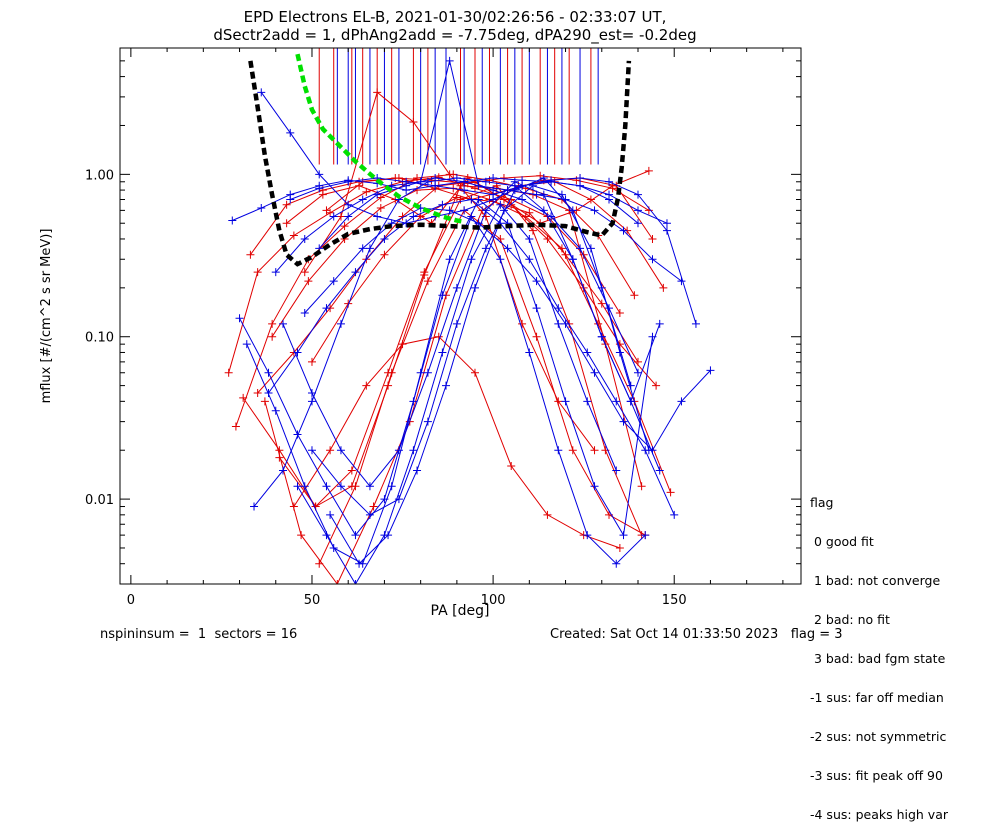  What do you see at coordinates (99, 500) in the screenshot?
I see `y-tick-label: 0.01` at bounding box center [99, 500].